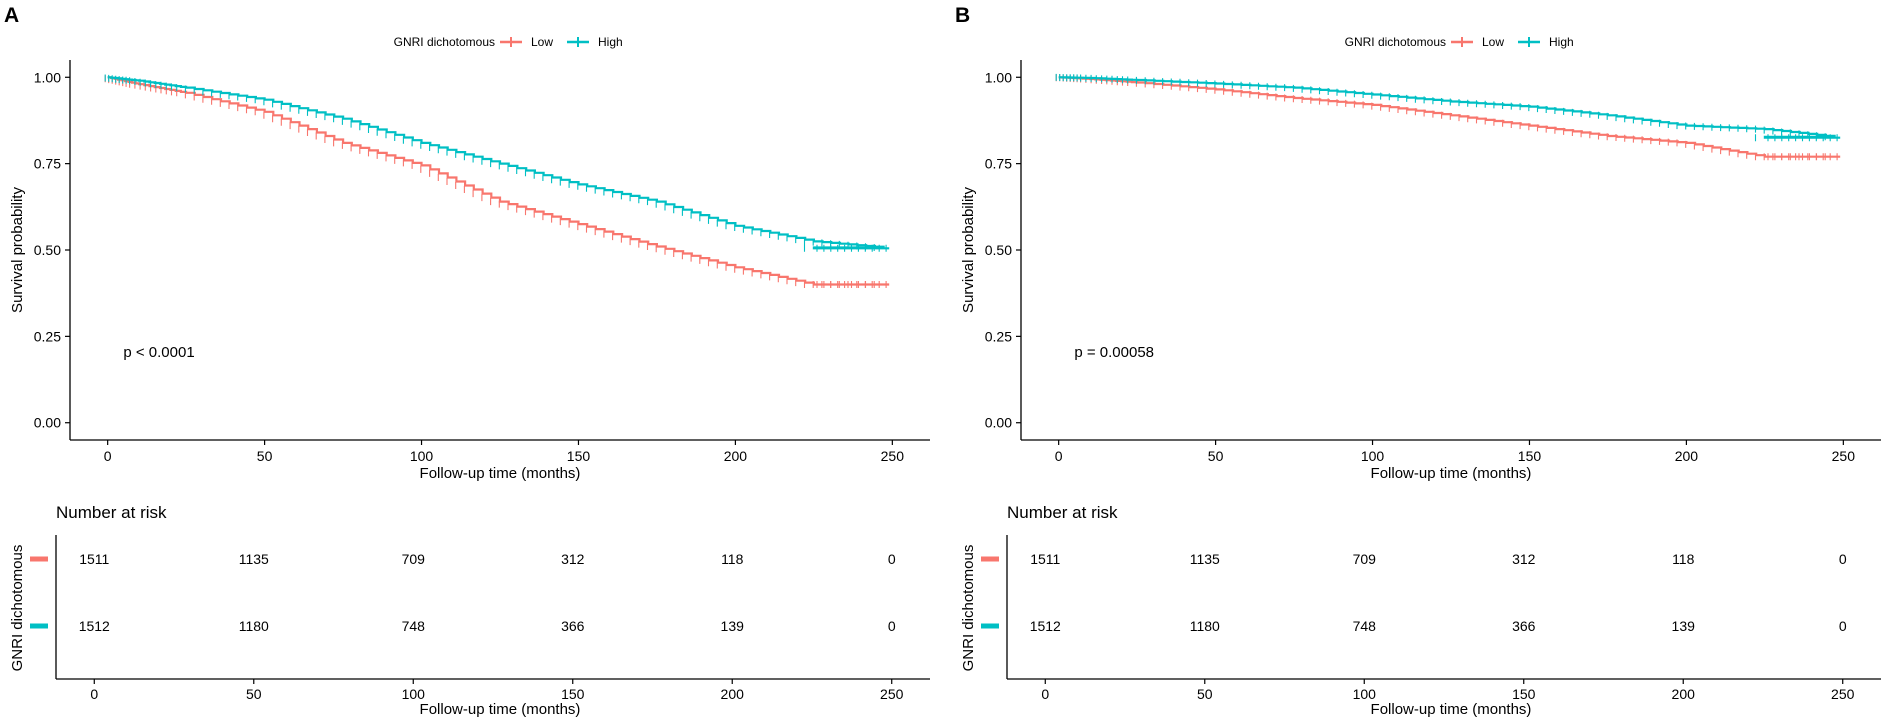 Image resolution: width=1902 pixels, height=727 pixels. I want to click on risk-count-low: 709, so click(1365, 559).